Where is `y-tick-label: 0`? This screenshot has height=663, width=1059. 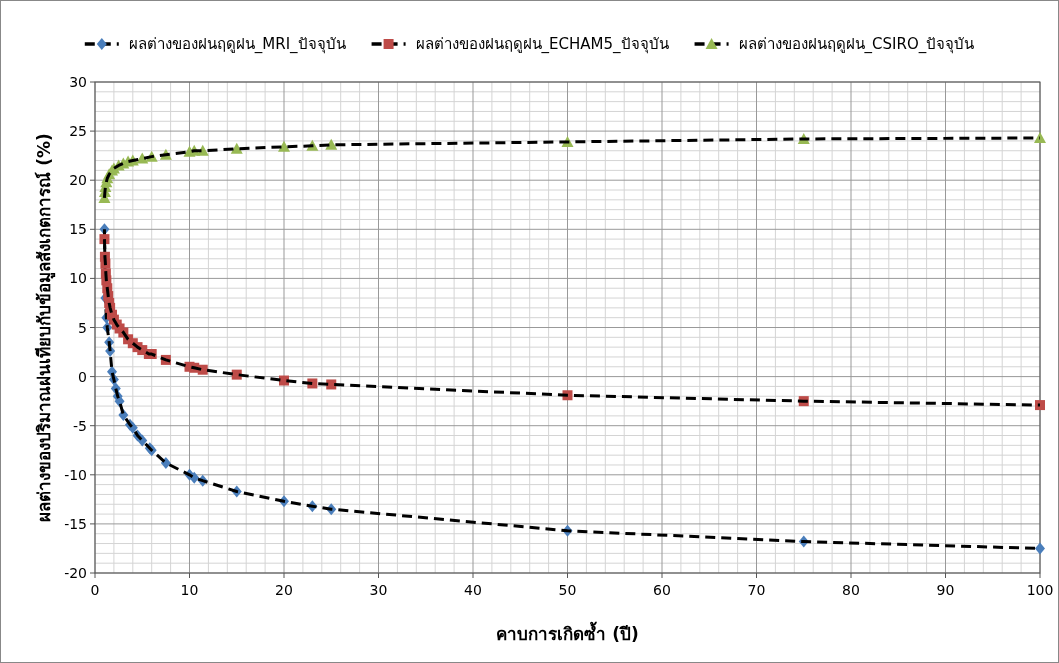
y-tick-label: 0 is located at coordinates (82, 376).